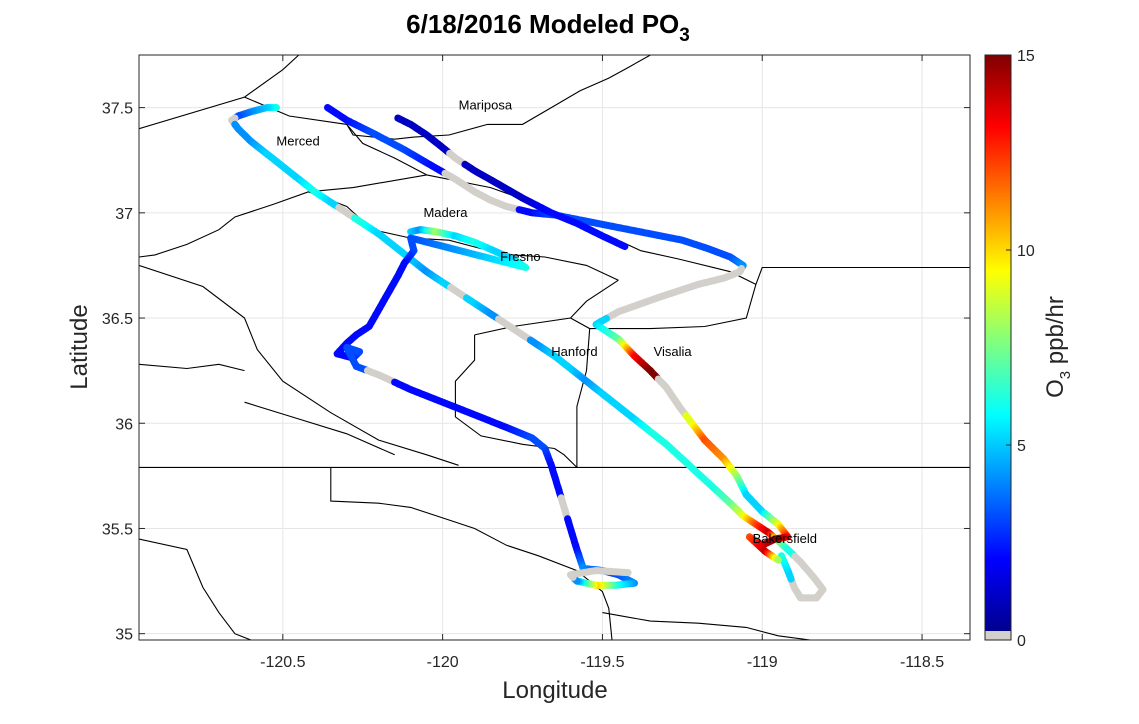  What do you see at coordinates (443, 662) in the screenshot?
I see `x-tick-label-1: -120` at bounding box center [443, 662].